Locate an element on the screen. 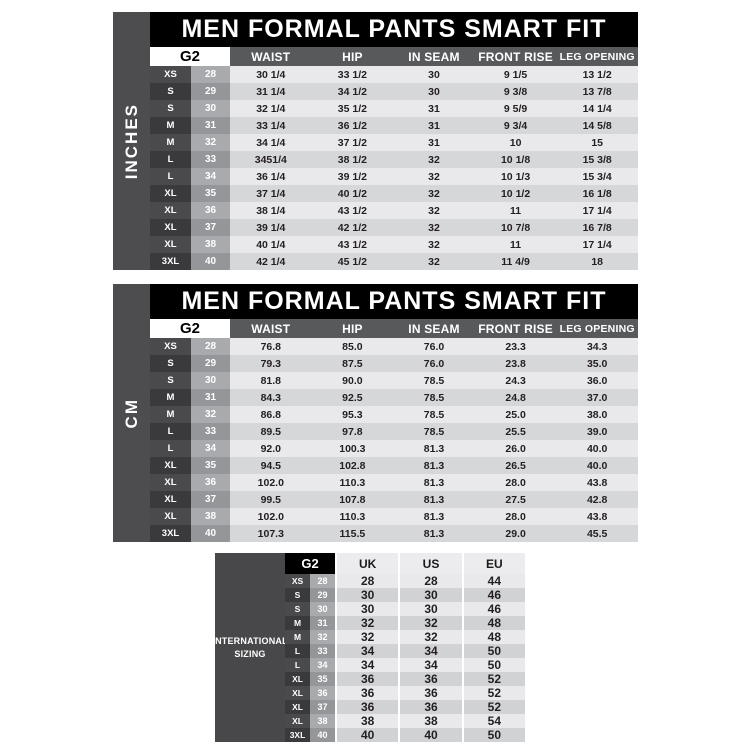  table-row: XL 35 37 1/4 40 1/2 32 10 1/2 16 1/8 is located at coordinates (394, 193).